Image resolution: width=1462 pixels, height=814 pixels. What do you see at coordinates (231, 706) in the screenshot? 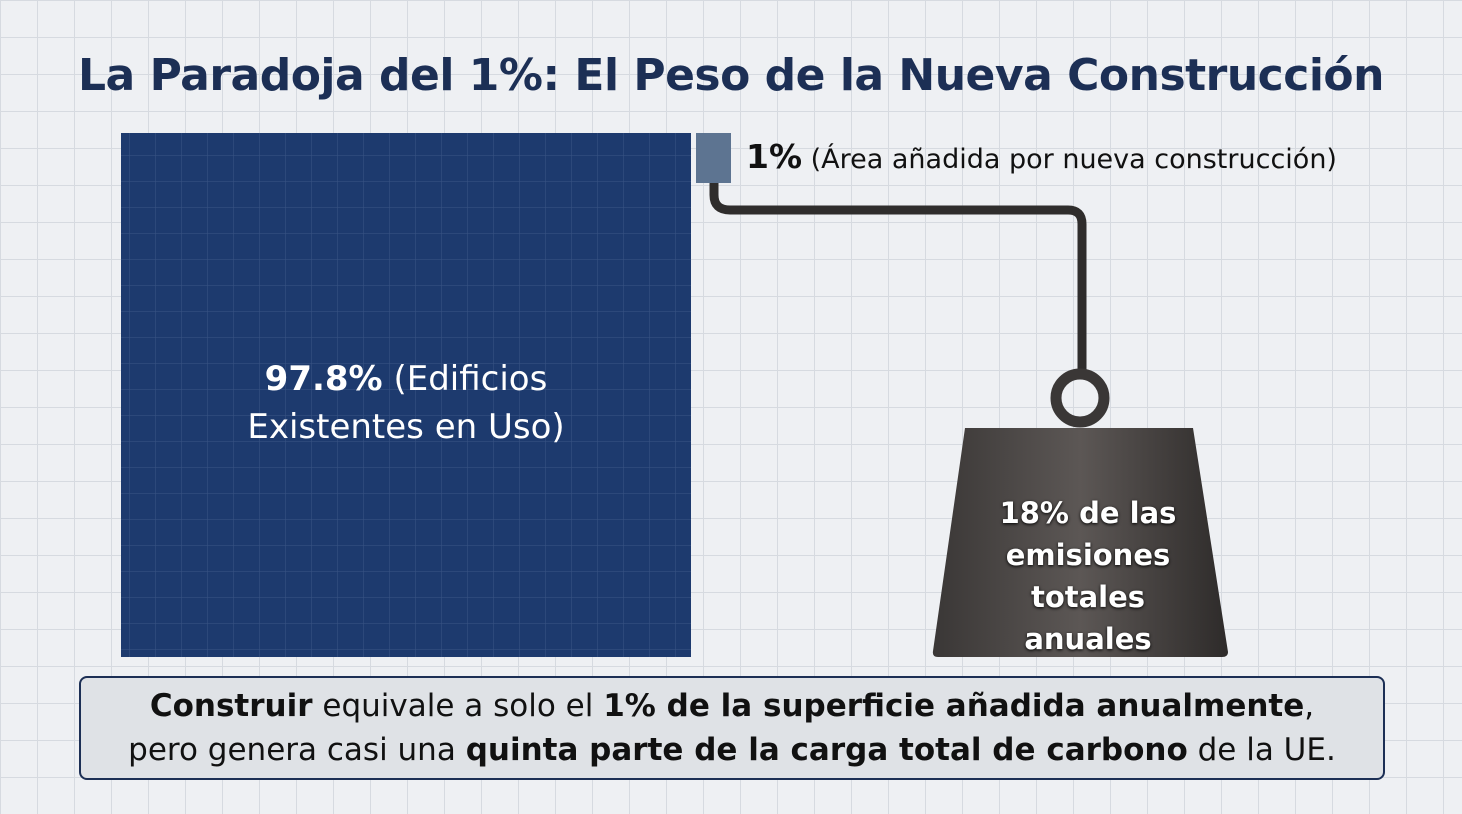
I see `caption-segment: Construir` at bounding box center [231, 706].